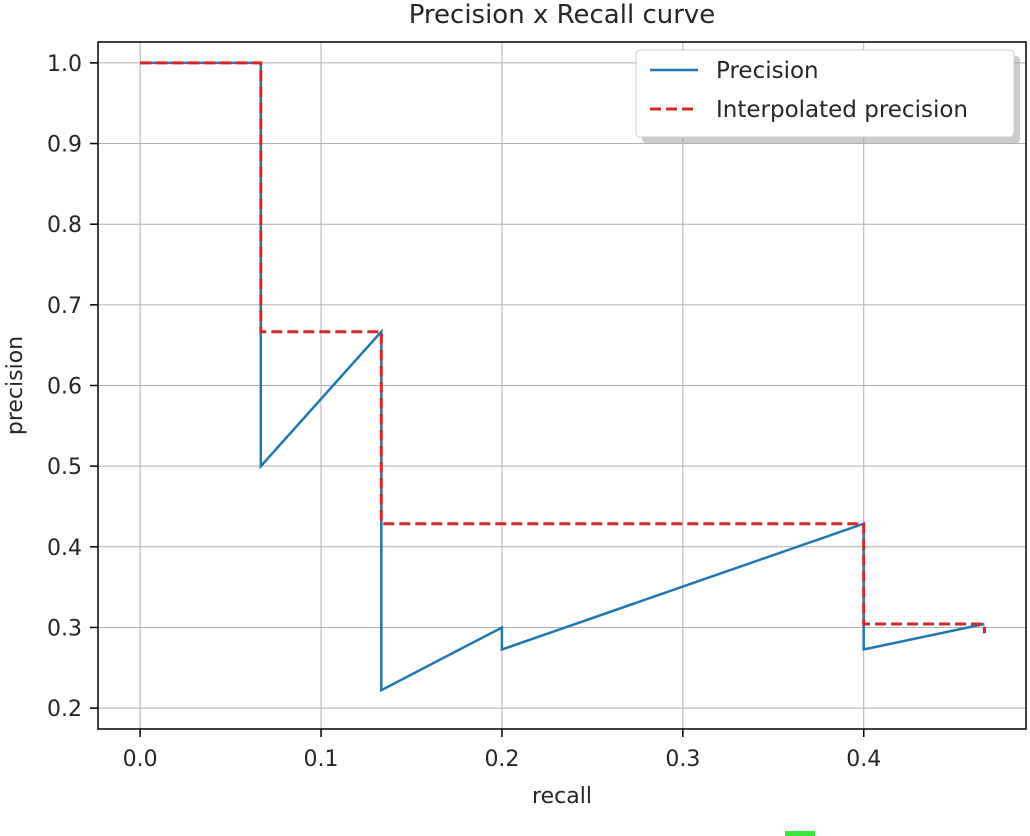  Describe the element at coordinates (64, 709) in the screenshot. I see `y-tick-label: 0.2` at that location.